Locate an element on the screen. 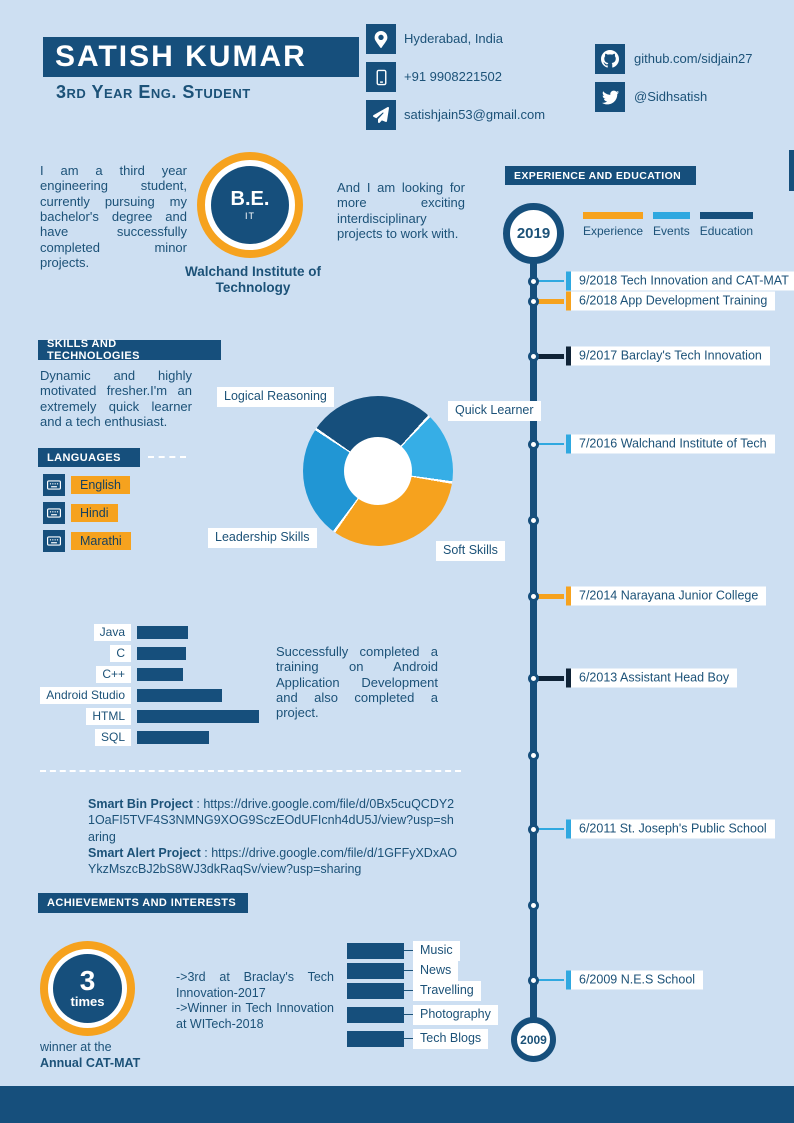  timeline-entry: 6/2009 N.E.S School is located at coordinates (635, 980).